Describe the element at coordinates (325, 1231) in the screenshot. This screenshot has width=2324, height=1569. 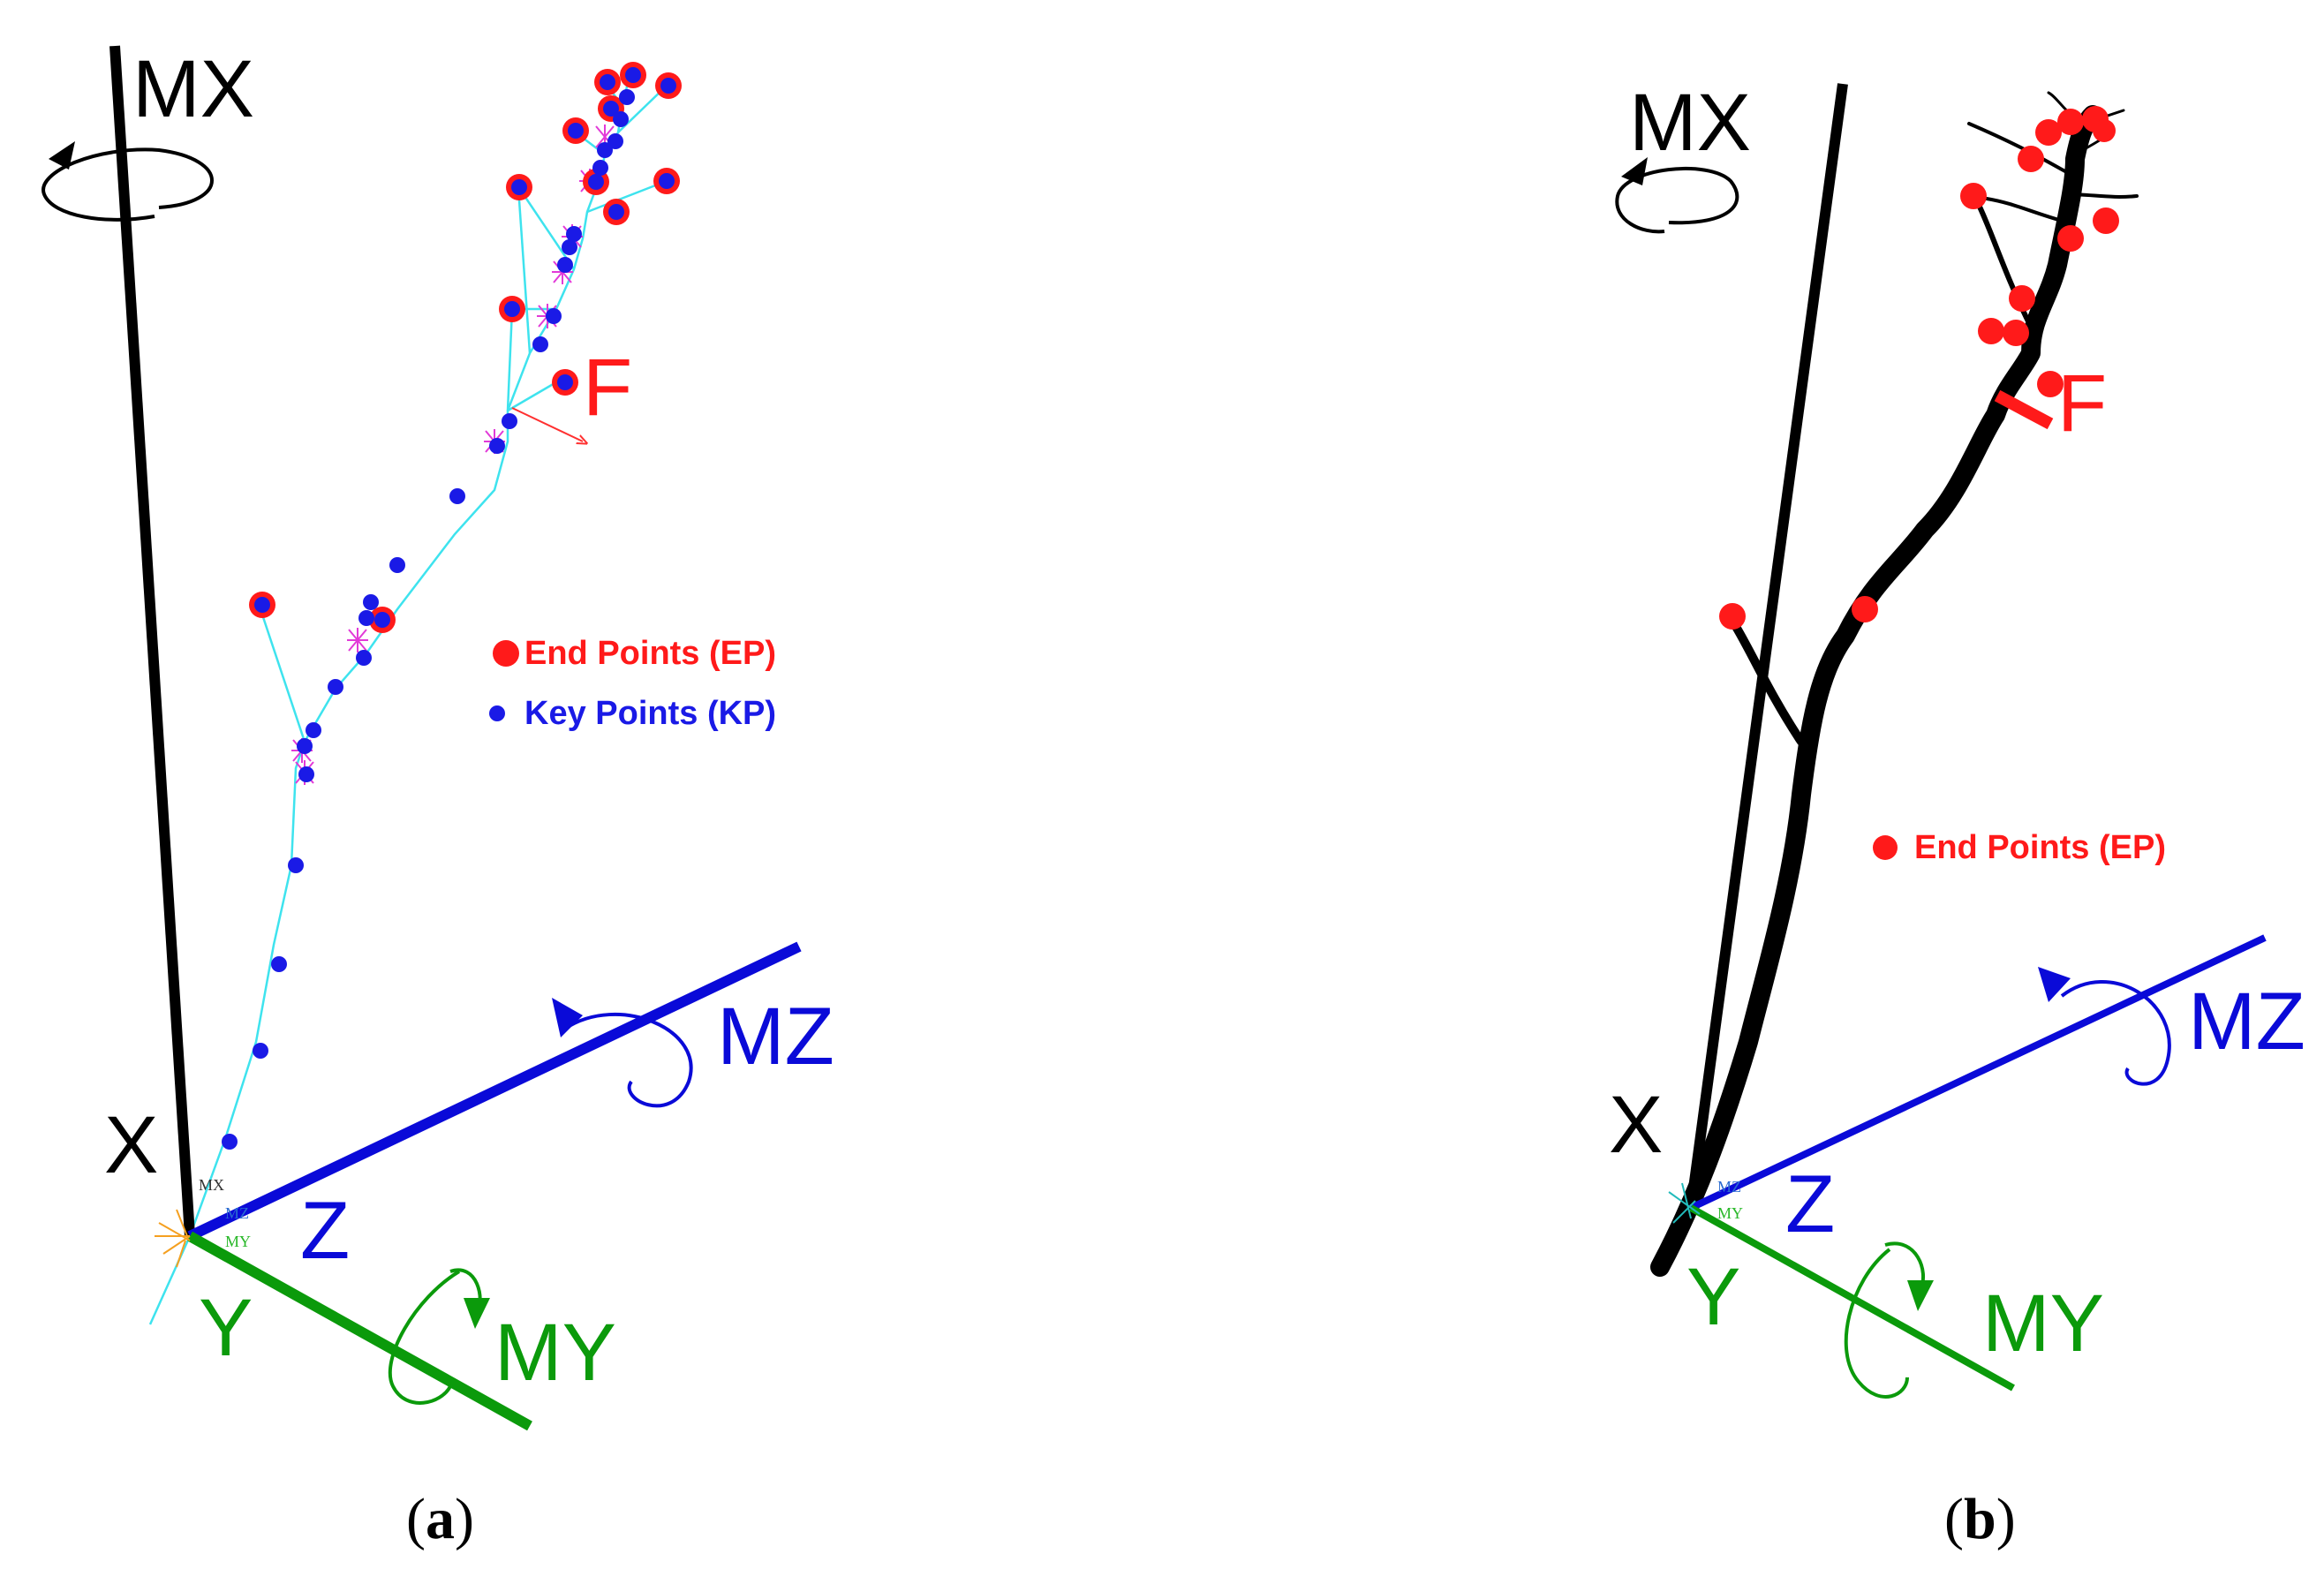
I see `z-label-a: Z` at that location.